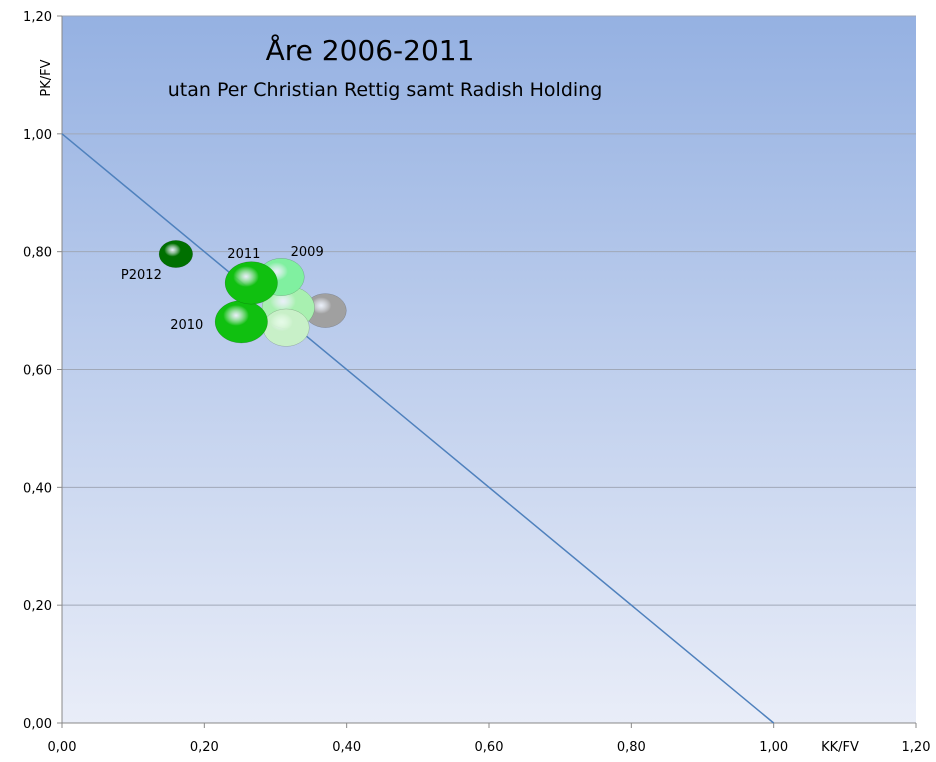  I want to click on y-tick-label: 0,20, so click(37, 606).